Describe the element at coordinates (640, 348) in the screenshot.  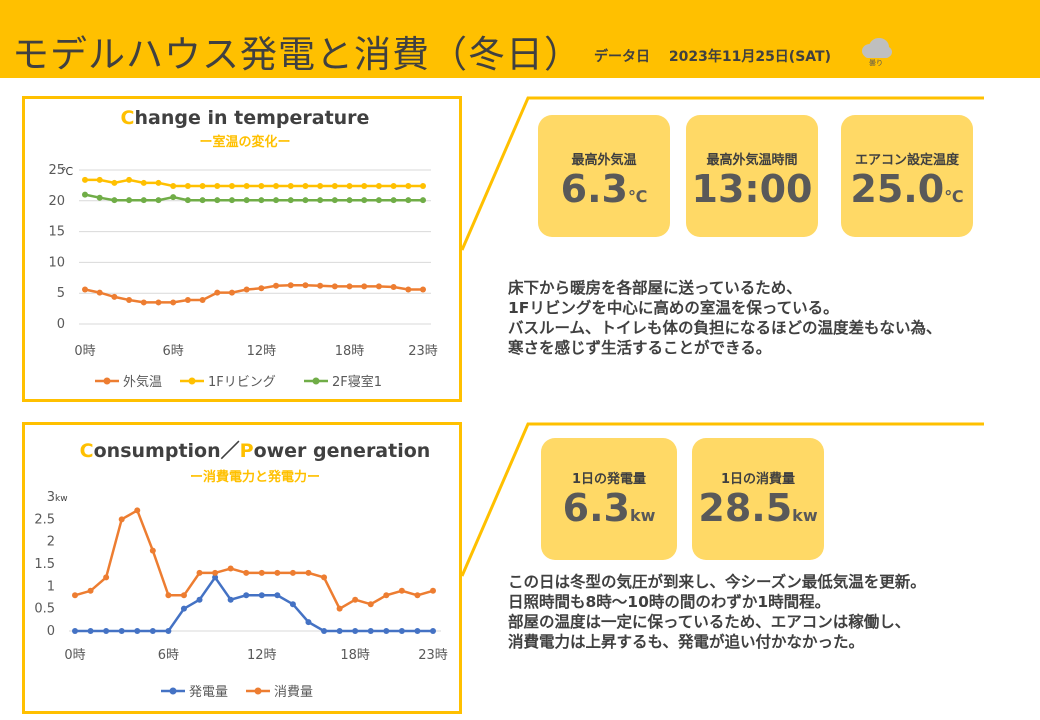
I see `desc-line: 寒さを感じず生活することができる。` at that location.